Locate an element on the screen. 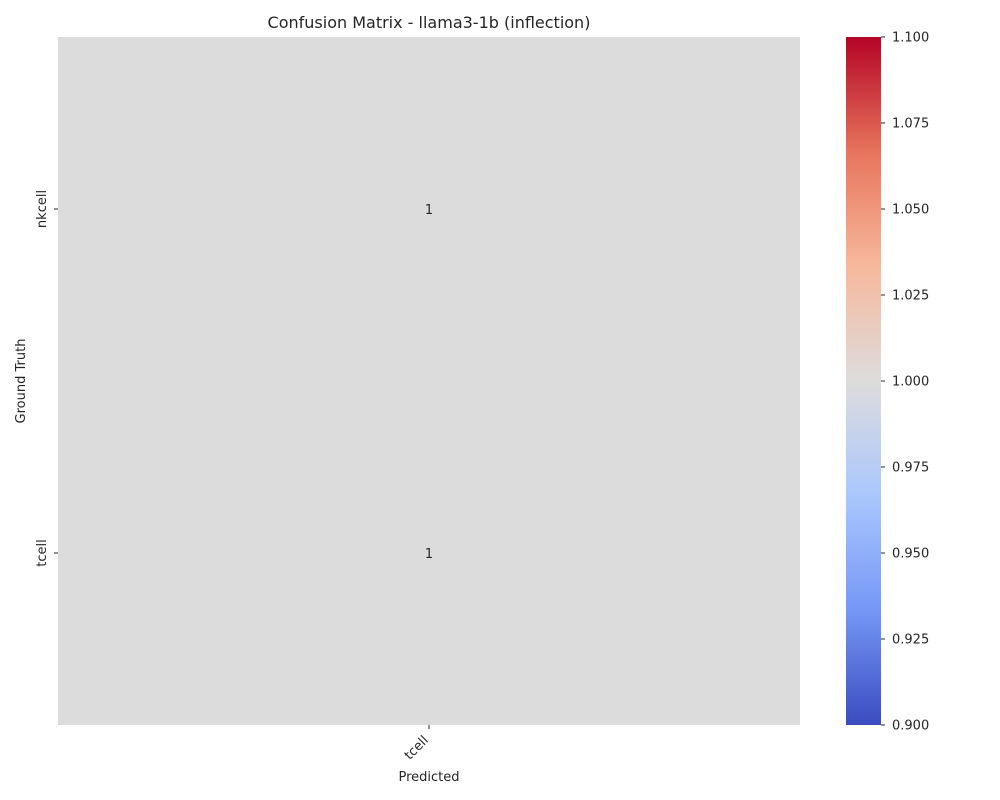 The image size is (1000, 800). cell-annotations: 11 is located at coordinates (429, 382).